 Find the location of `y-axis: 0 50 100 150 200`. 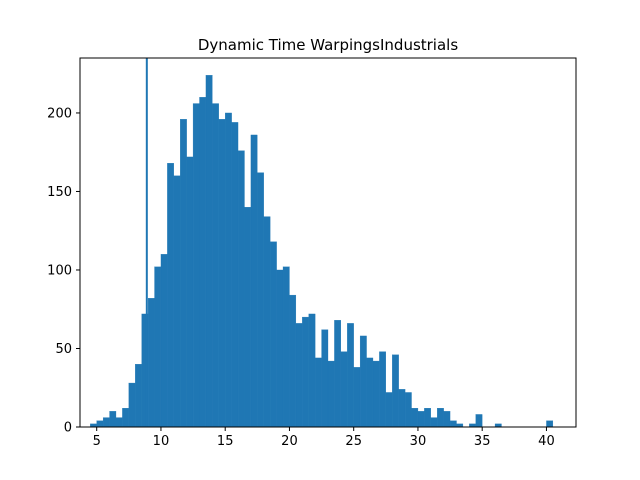

y-axis: 0 50 100 150 200 is located at coordinates (63, 271).